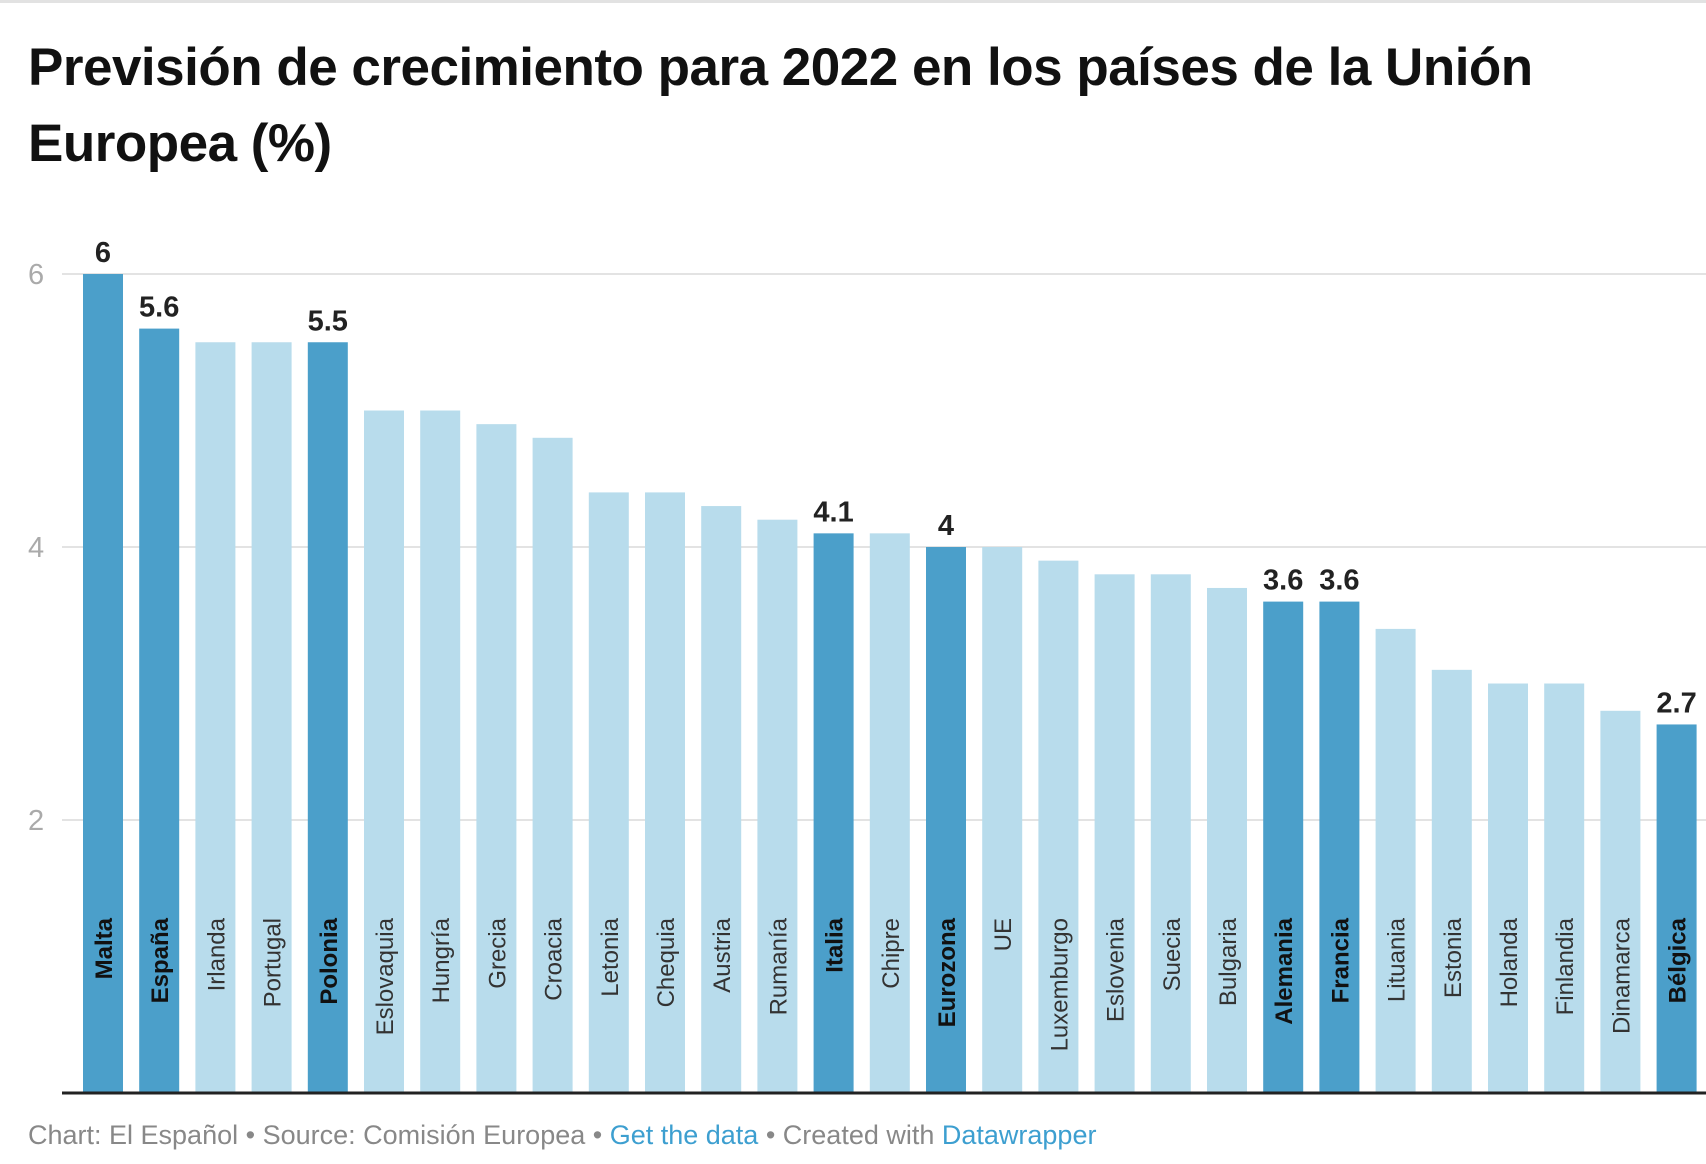 This screenshot has width=1706, height=1164. I want to click on bar-italia, so click(833, 813).